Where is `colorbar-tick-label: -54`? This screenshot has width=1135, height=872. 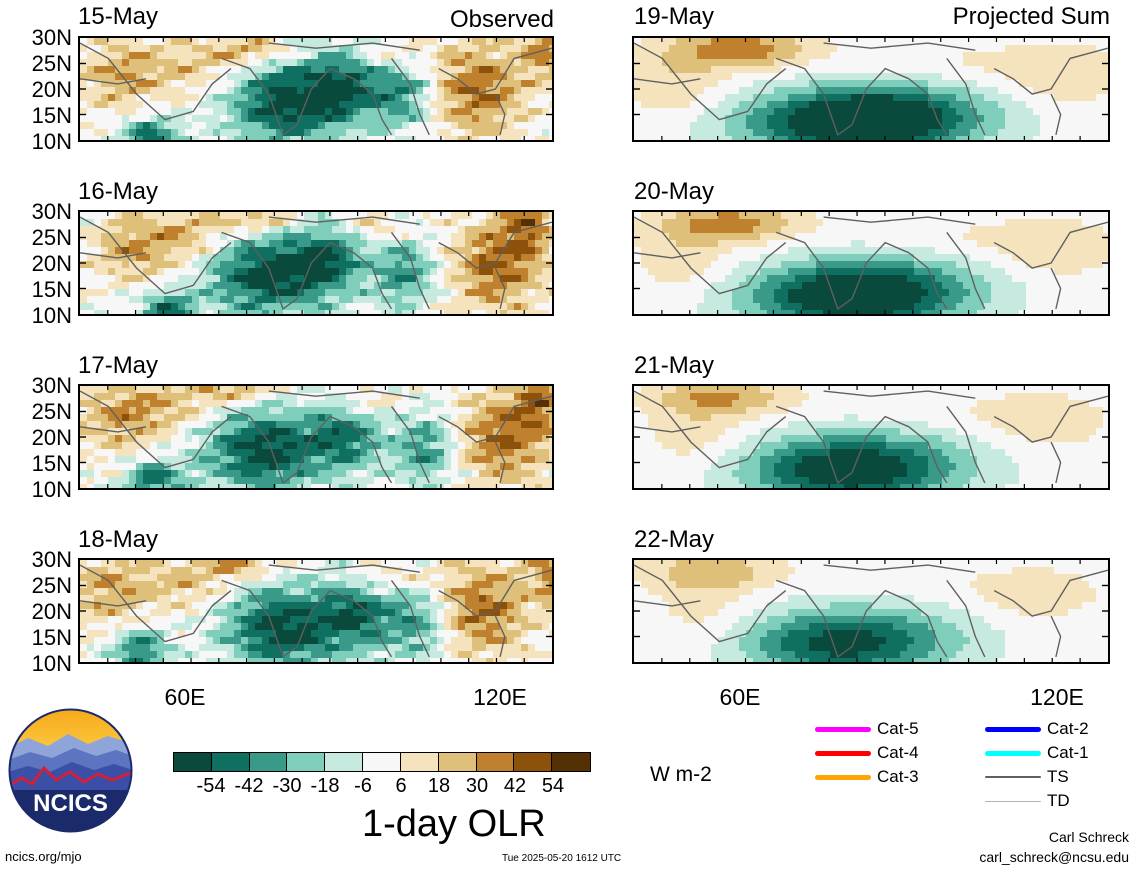
colorbar-tick-label: -54 is located at coordinates (211, 786).